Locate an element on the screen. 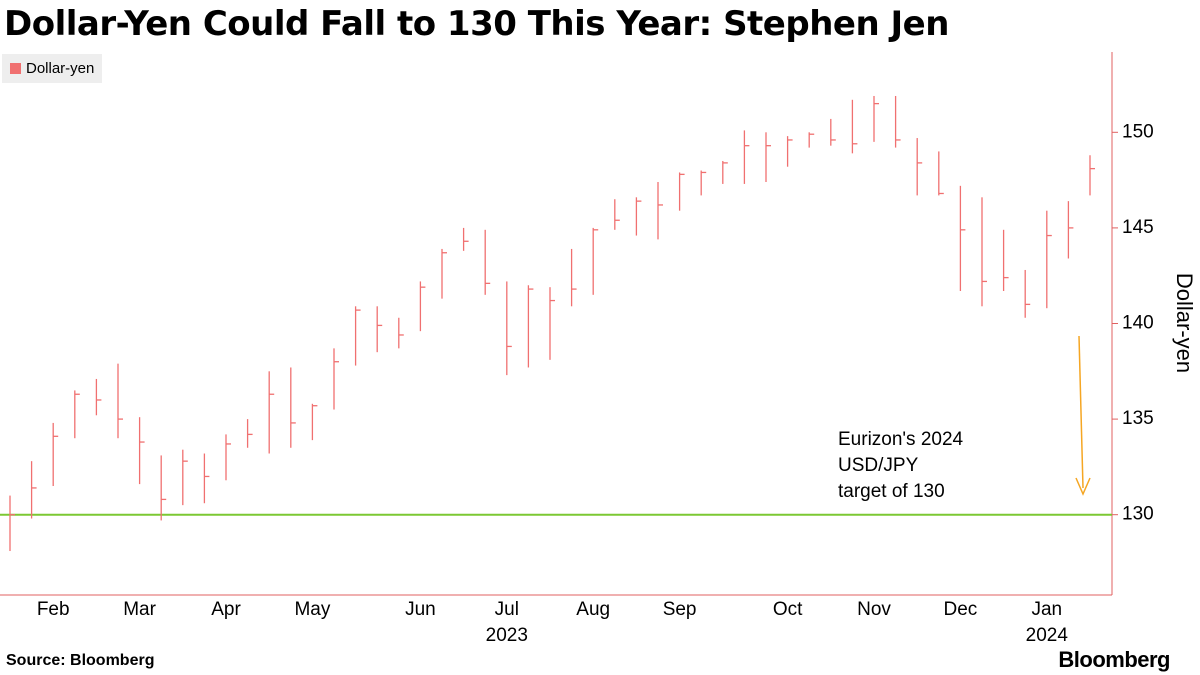 The image size is (1200, 675). y-tick-label: 135 is located at coordinates (1138, 418).